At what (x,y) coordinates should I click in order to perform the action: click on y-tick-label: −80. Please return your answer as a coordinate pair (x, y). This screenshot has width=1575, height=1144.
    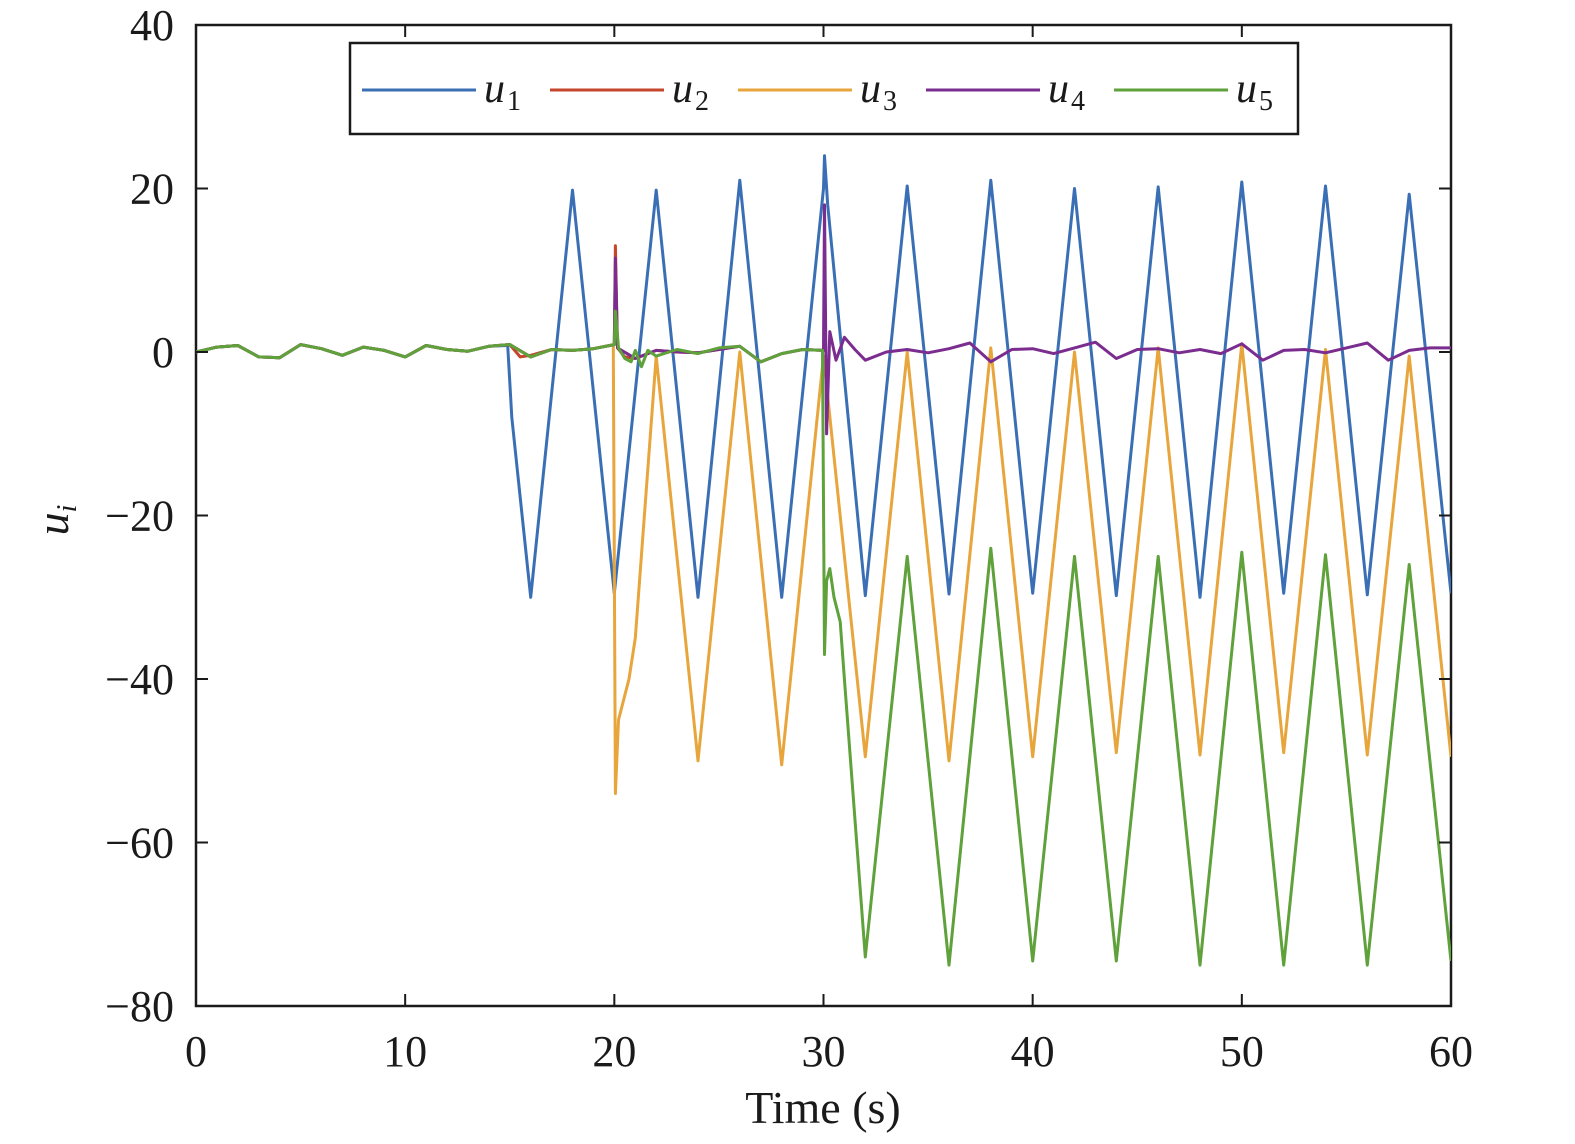
    Looking at the image, I should click on (139, 1006).